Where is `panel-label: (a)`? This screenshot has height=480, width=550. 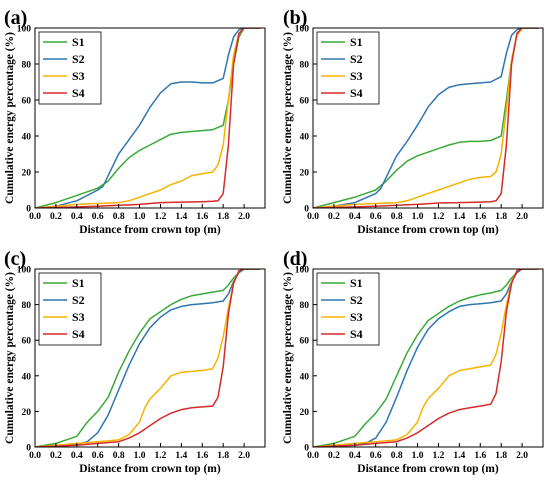
panel-label: (a) is located at coordinates (15, 18).